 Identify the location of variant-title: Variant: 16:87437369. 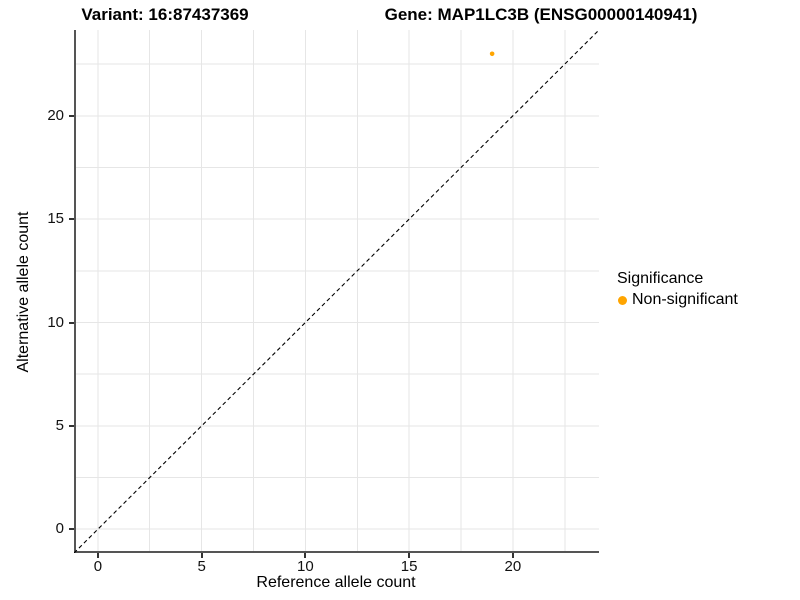
(165, 14).